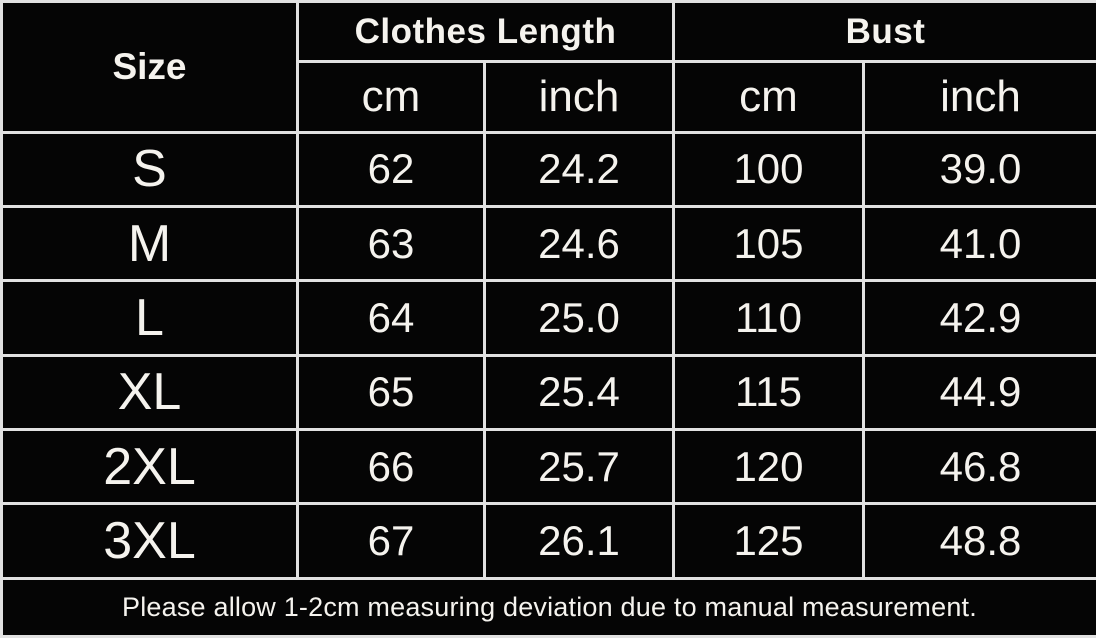  Describe the element at coordinates (768, 541) in the screenshot. I see `value-cell-bust-cm: 125` at that location.